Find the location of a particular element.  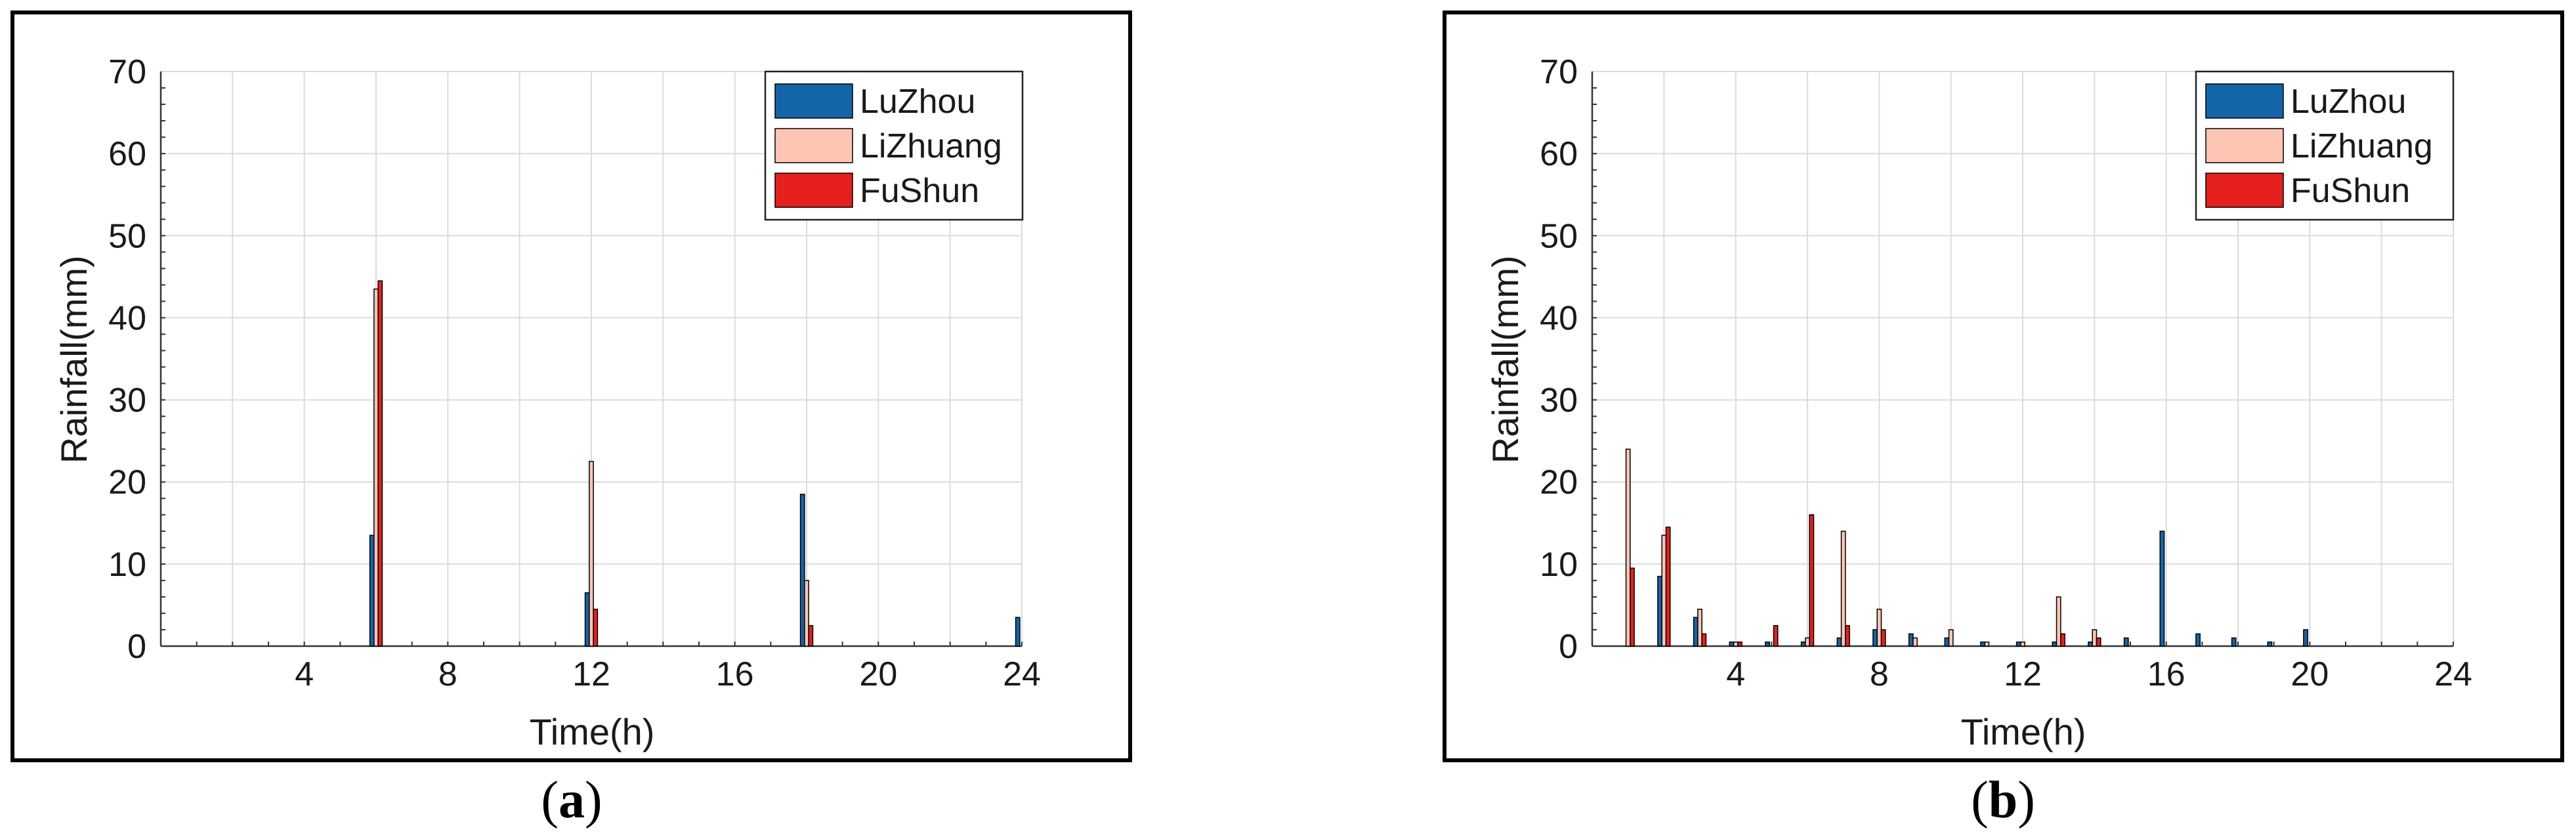

panel-b-caption-letter: b is located at coordinates (2003, 800).